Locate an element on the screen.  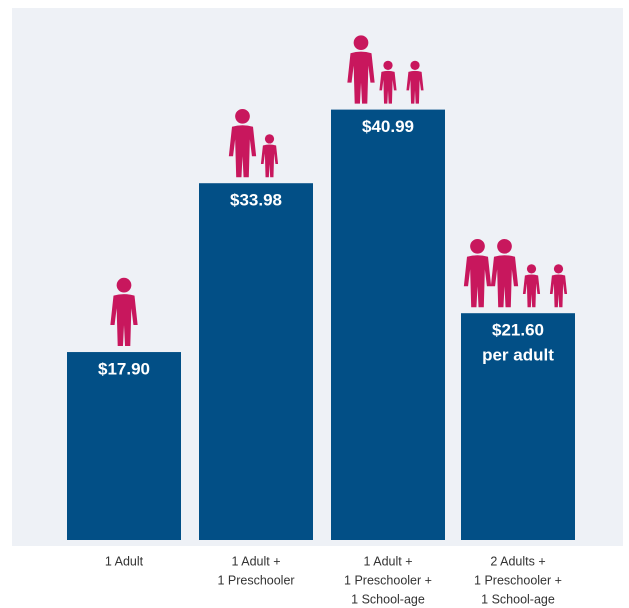
value-label: $40.99 is located at coordinates (388, 126).